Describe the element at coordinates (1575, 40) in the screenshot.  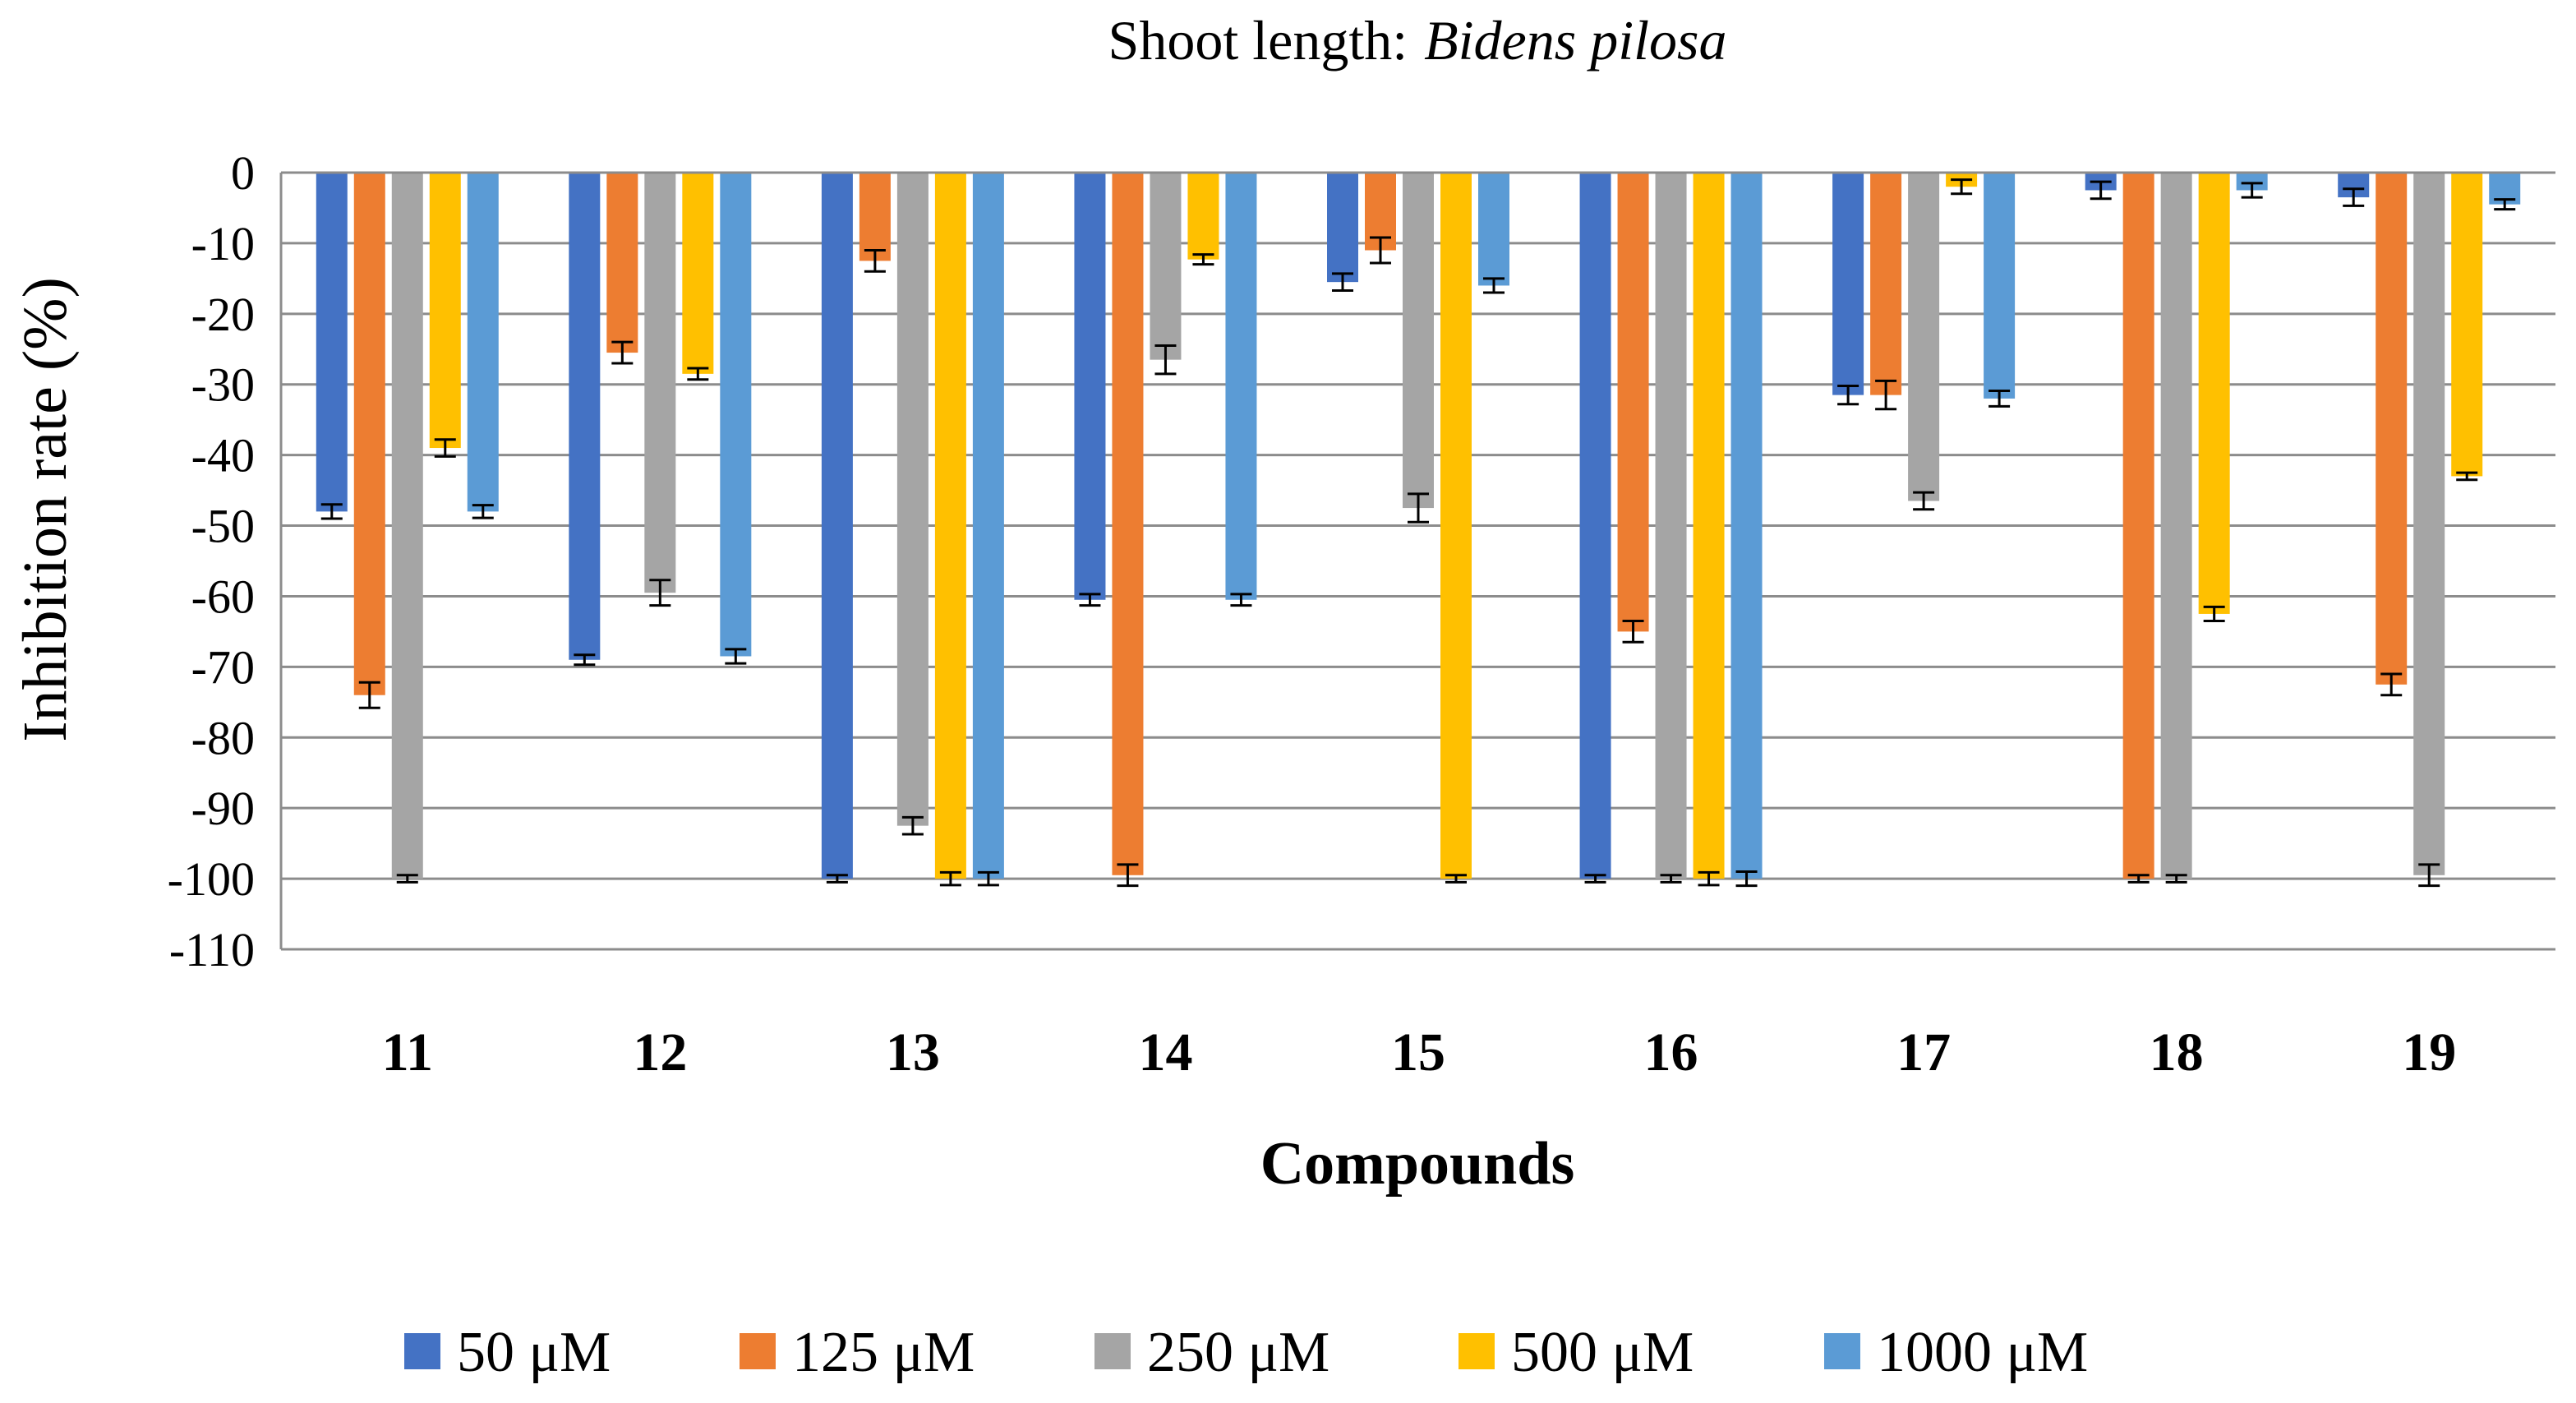
I see `chart-title-species: Bidens pilosa` at that location.